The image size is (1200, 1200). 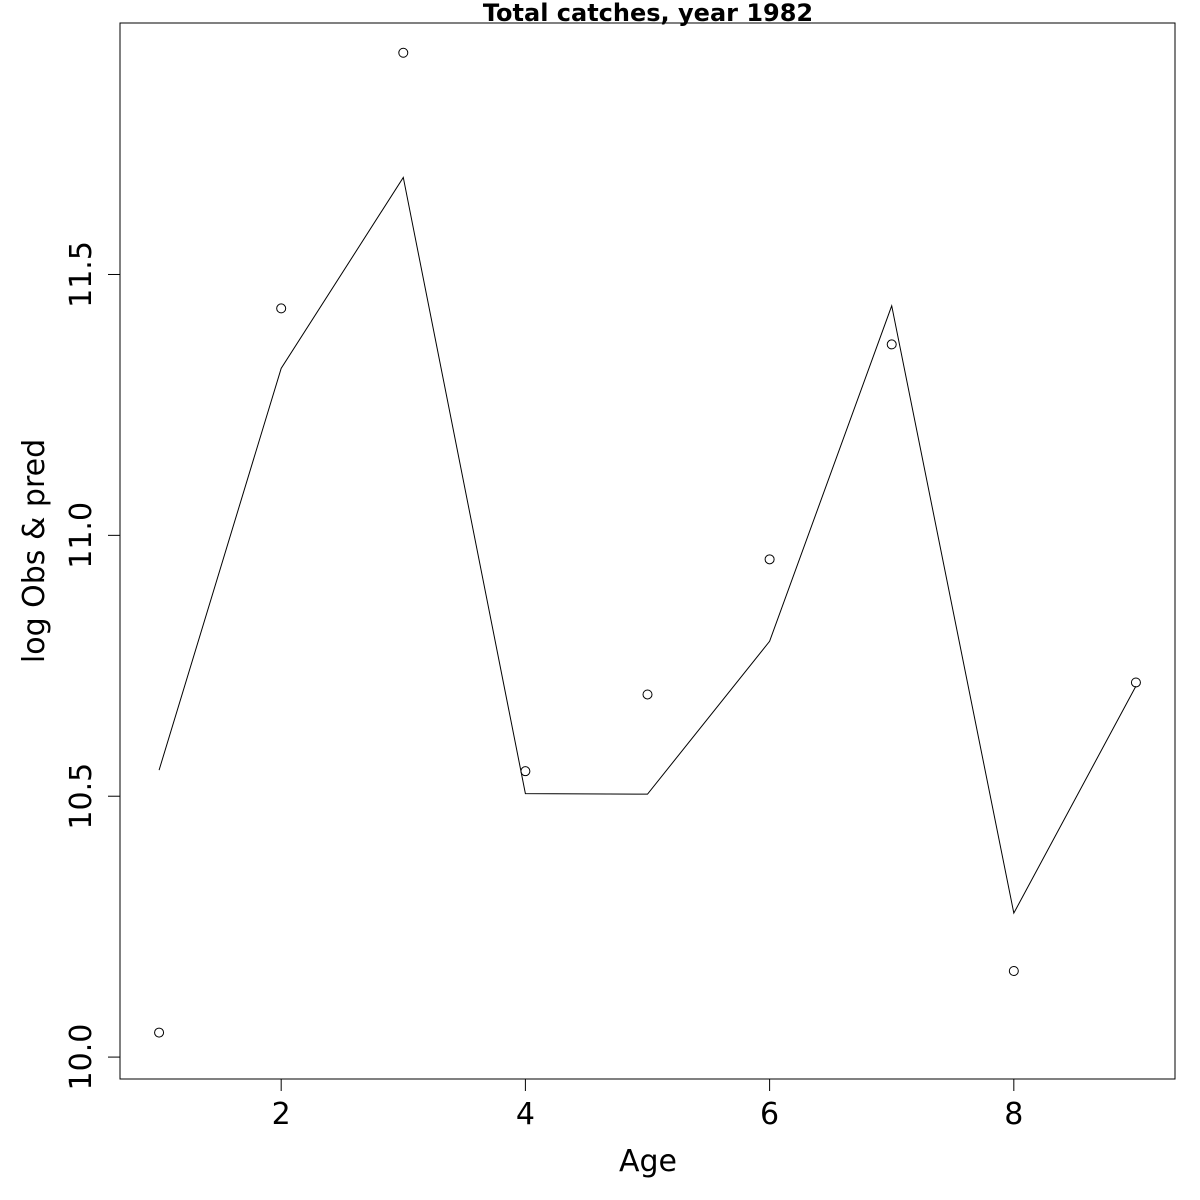 What do you see at coordinates (81, 535) in the screenshot?
I see `y-tick-label: 11.0` at bounding box center [81, 535].